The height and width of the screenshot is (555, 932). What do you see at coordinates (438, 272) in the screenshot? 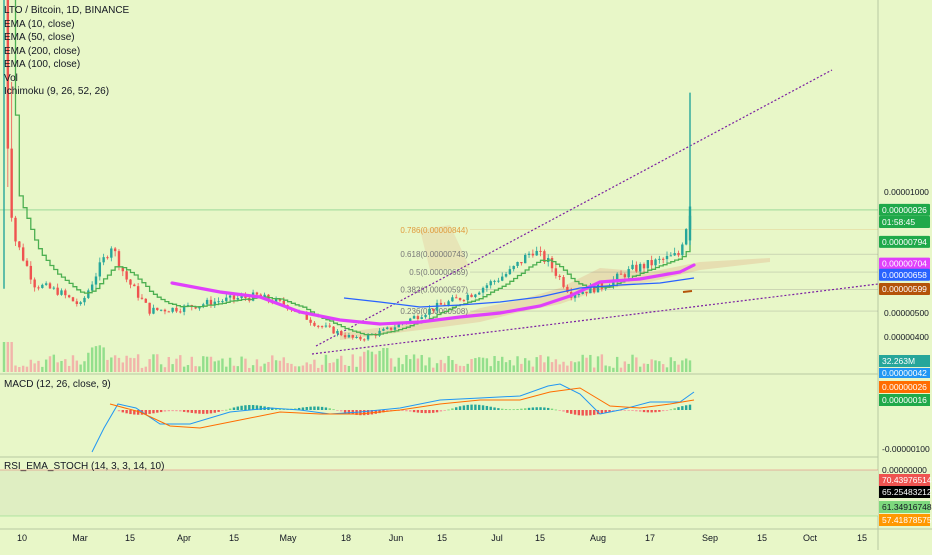
I see `fib-level-label: 0.5(0.00000669)` at bounding box center [438, 272].